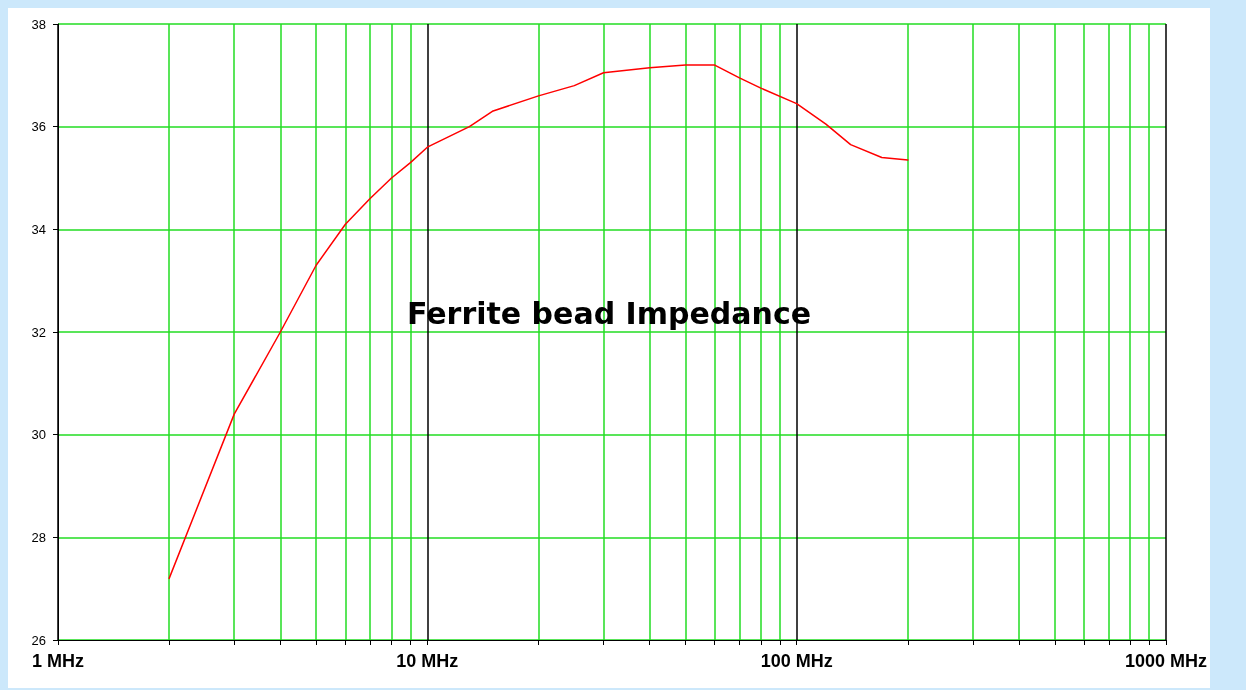 The image size is (1246, 690). Describe the element at coordinates (1165, 661) in the screenshot. I see `x-tick-label: 1000 MHz` at that location.